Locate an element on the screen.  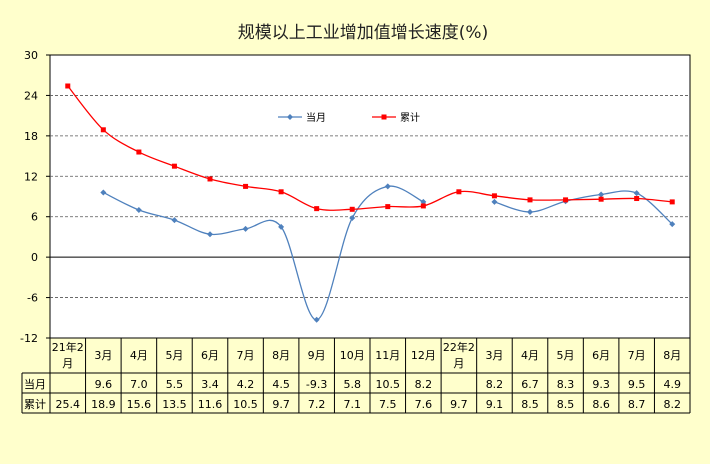
y-tick-label: 24 is located at coordinates (31, 95).